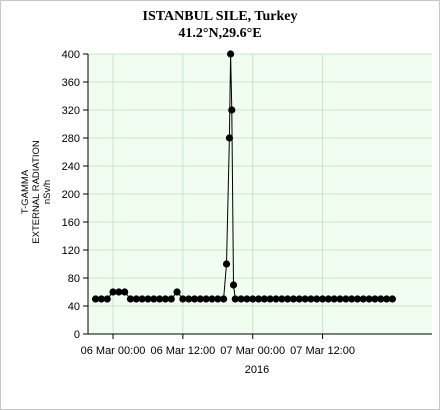 The image size is (440, 410). I want to click on x-tick-label: 06 Mar 12:00, so click(182, 351).